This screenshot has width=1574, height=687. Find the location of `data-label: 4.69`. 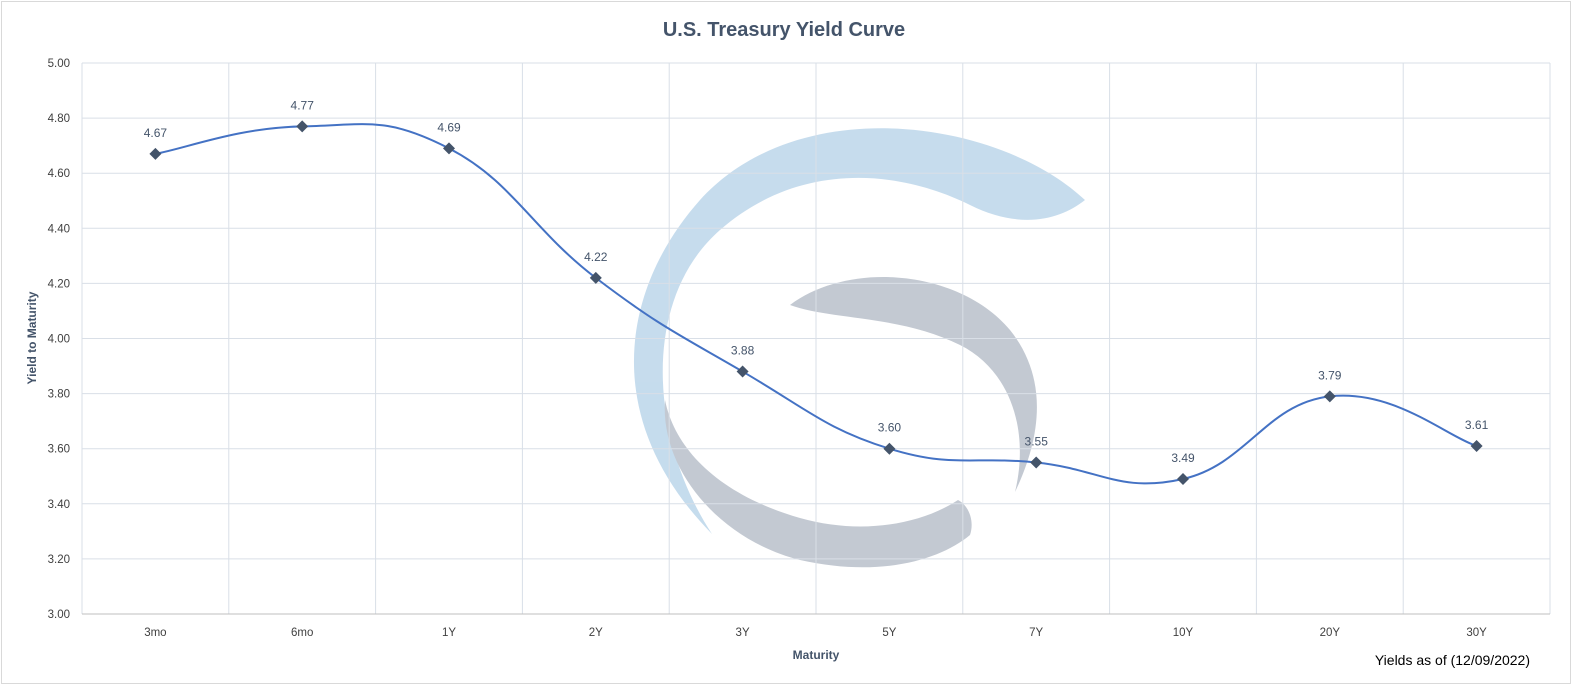

data-label: 4.69 is located at coordinates (449, 127).